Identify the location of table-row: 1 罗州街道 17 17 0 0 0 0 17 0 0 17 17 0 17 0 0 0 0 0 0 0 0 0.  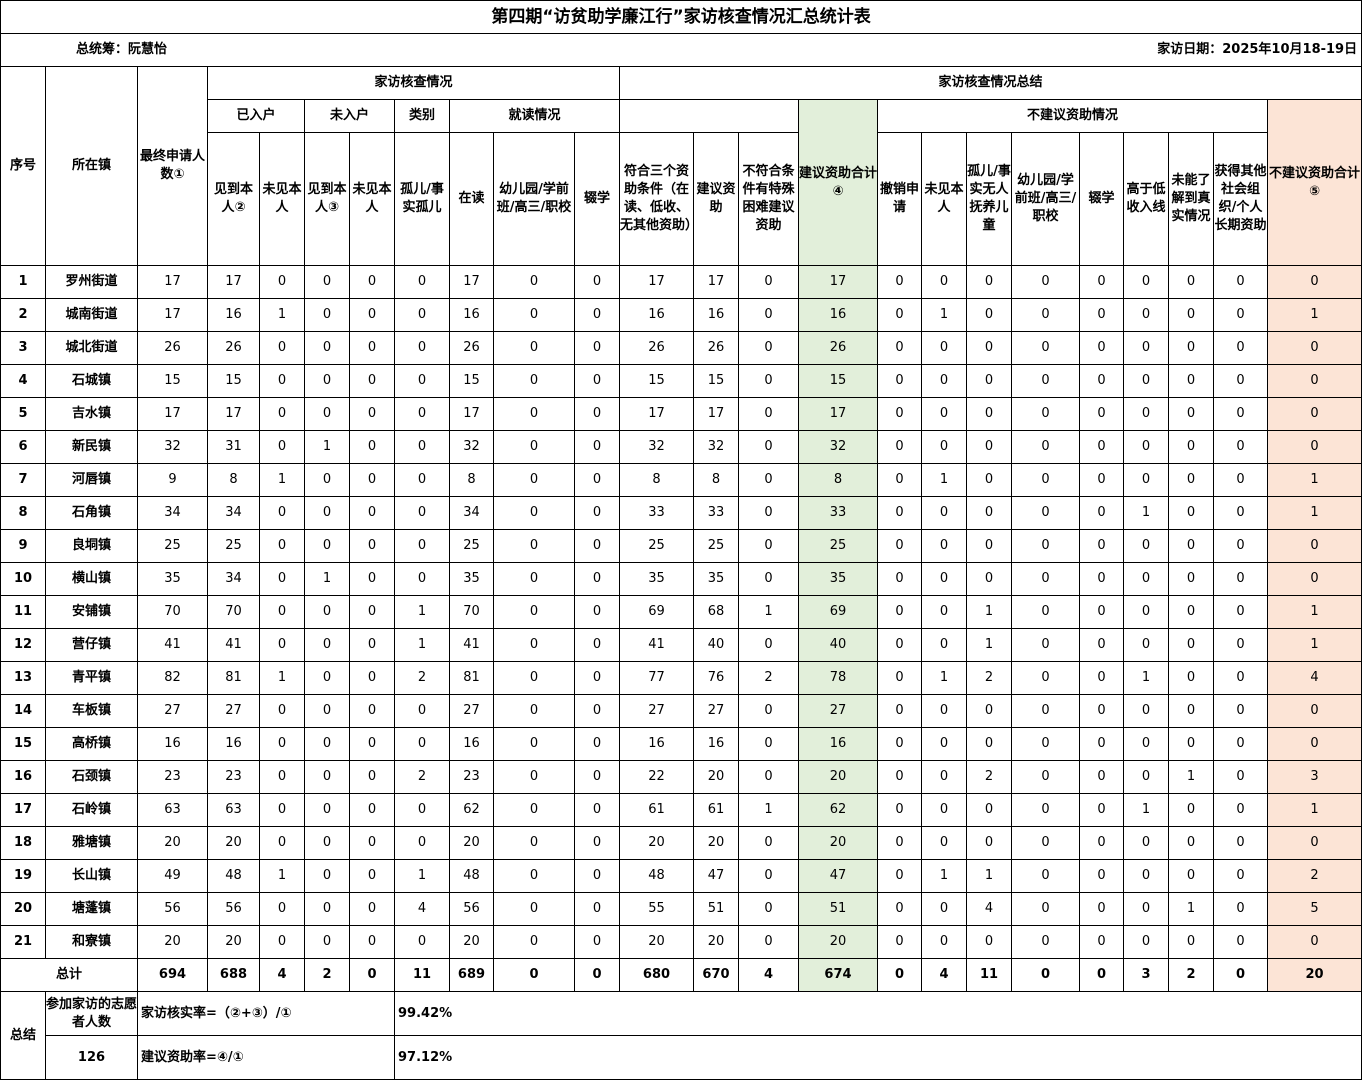
(681, 282).